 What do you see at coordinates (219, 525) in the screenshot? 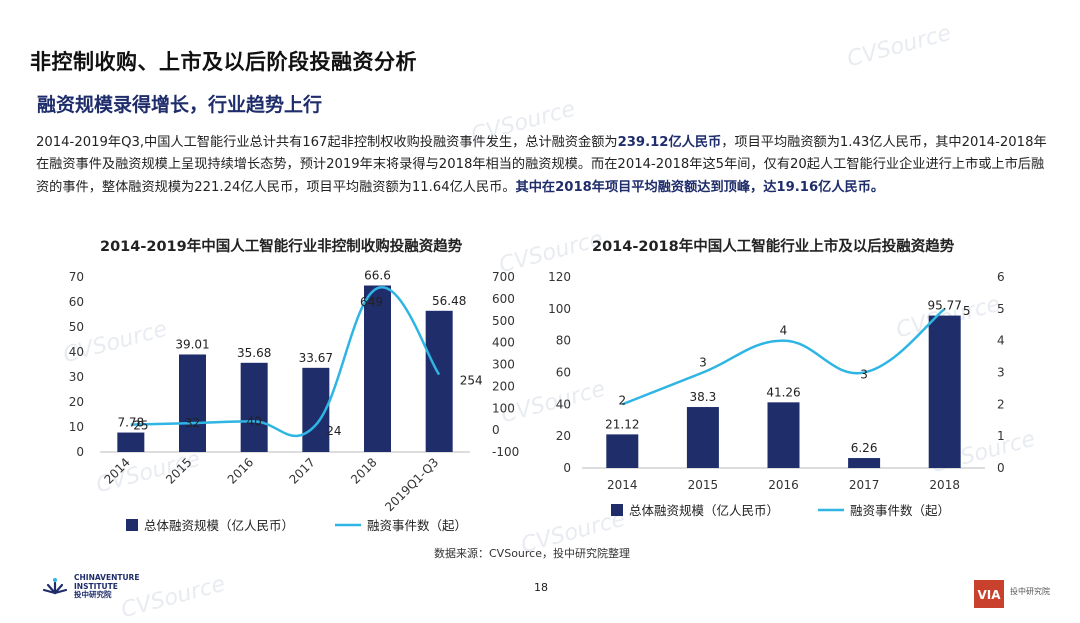
I see `chart1-legend-label-bar: 总体融资规模（亿人民币）` at bounding box center [219, 525].